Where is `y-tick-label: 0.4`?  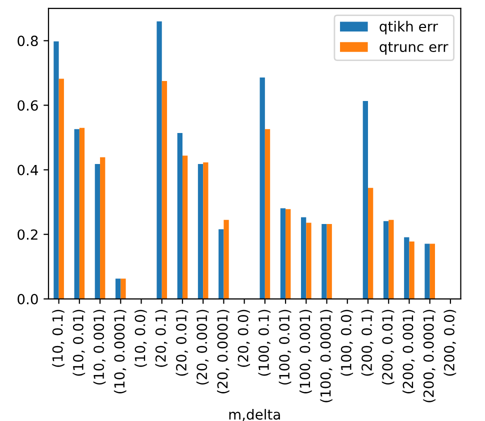 y-tick-label: 0.4 is located at coordinates (28, 170).